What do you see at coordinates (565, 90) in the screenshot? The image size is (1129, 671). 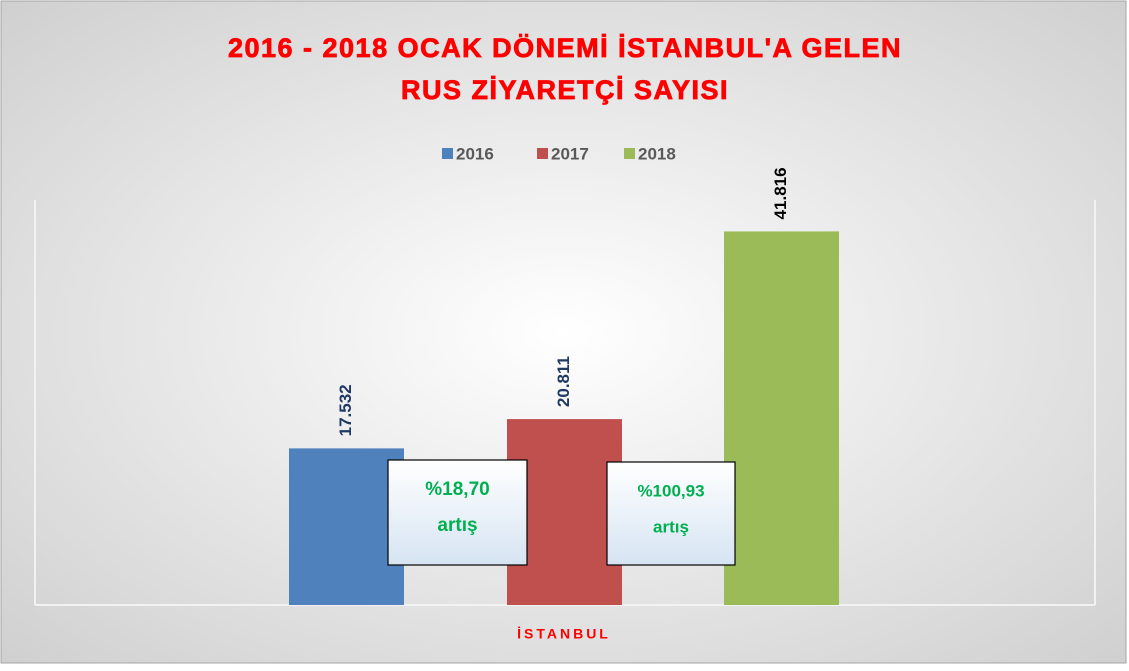 I see `chart-title: RUS ZİYARETÇİ SAYISI` at bounding box center [565, 90].